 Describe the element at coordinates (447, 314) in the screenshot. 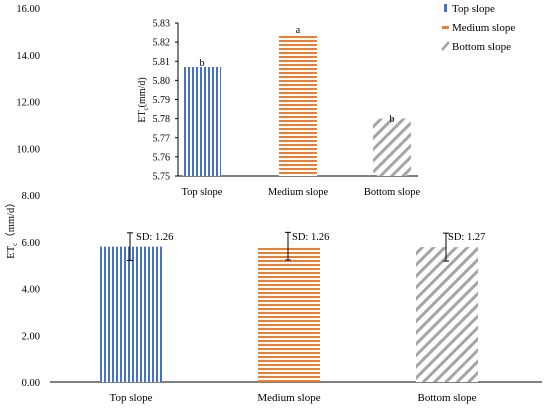

I see `main-bar-bottom-slope` at that location.